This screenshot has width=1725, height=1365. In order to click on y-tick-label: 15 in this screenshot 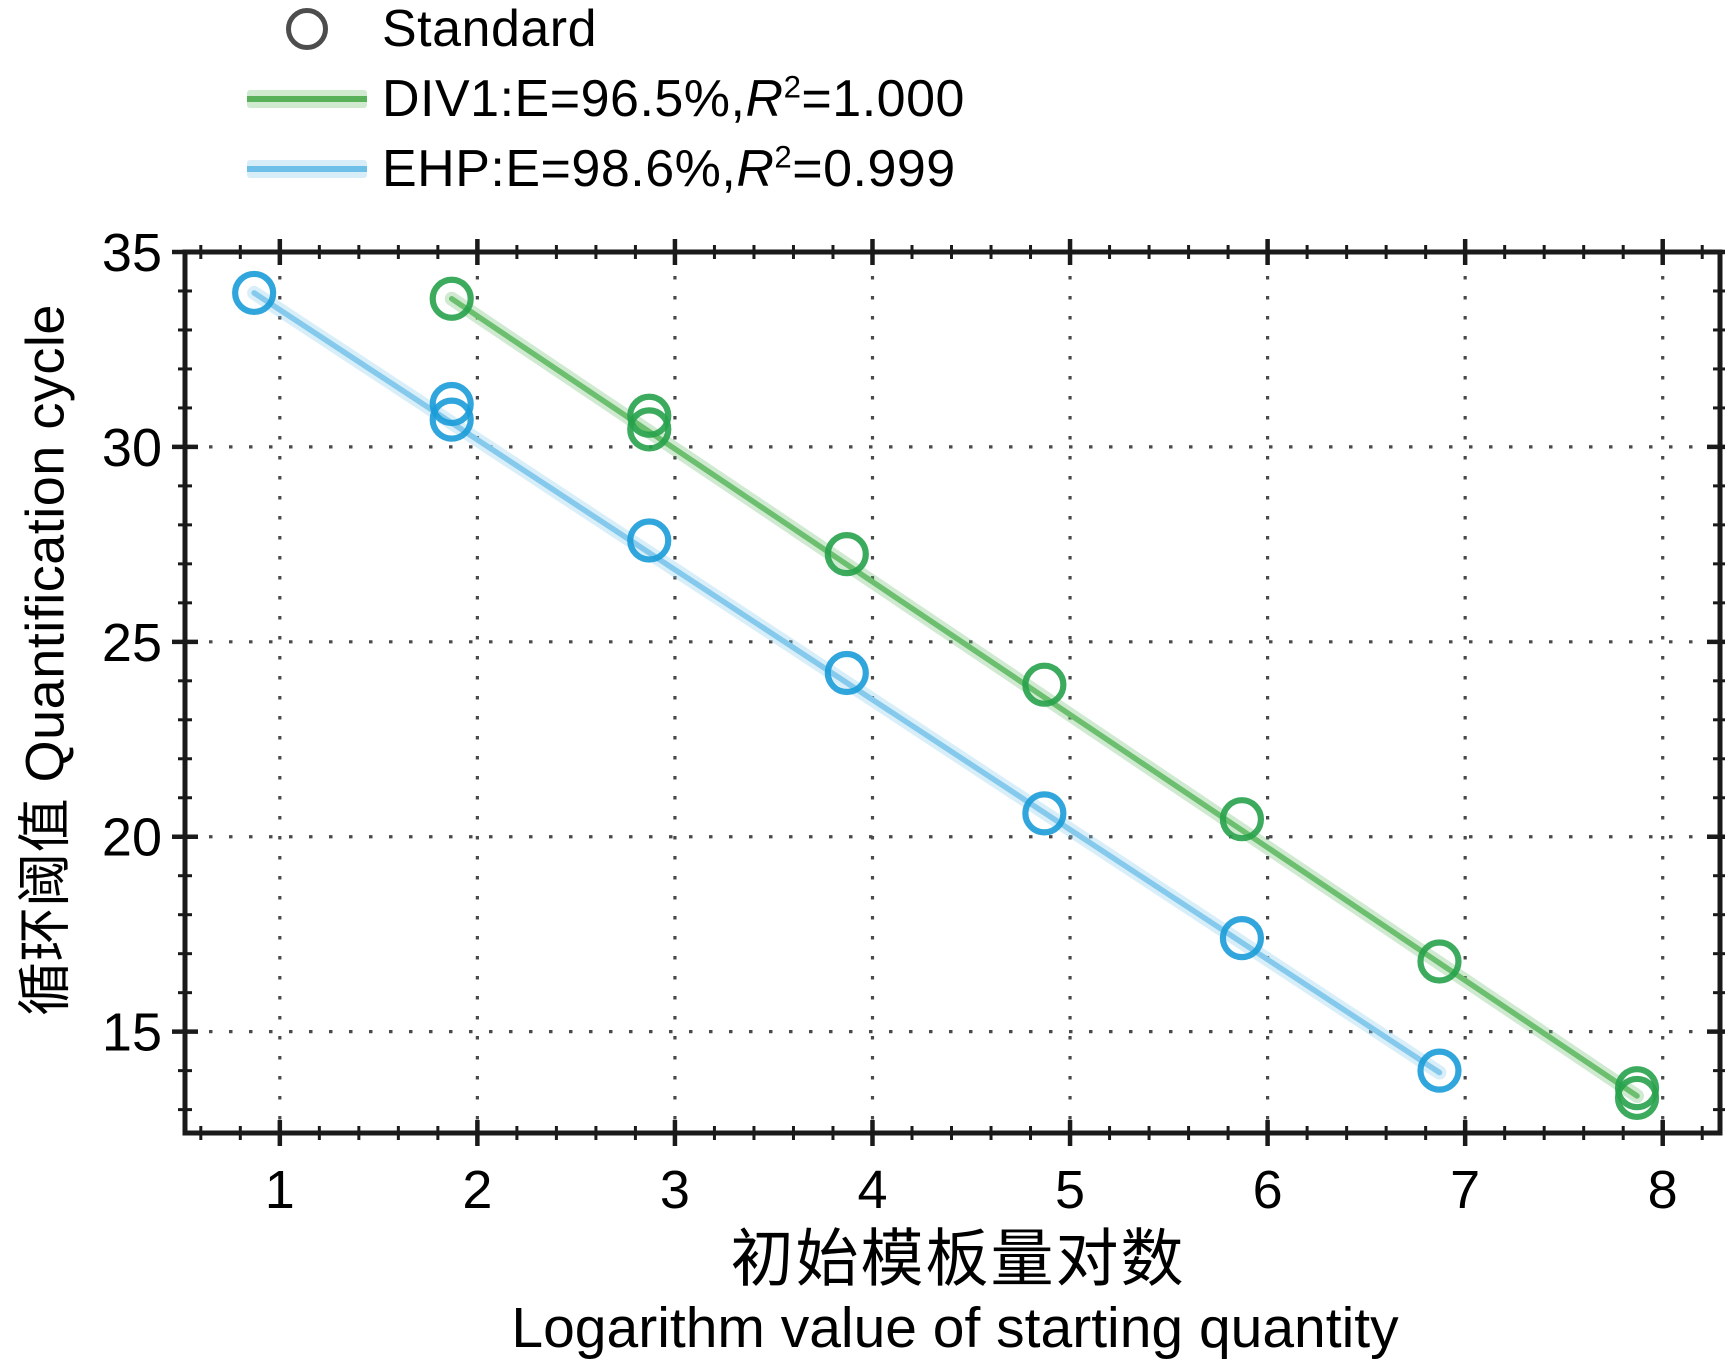, I will do `click(132, 1033)`.